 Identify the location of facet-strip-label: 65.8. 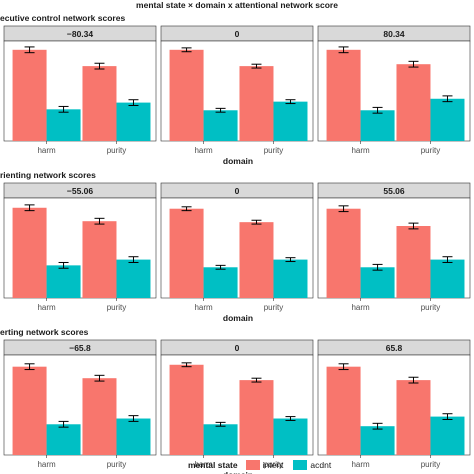
(394, 348).